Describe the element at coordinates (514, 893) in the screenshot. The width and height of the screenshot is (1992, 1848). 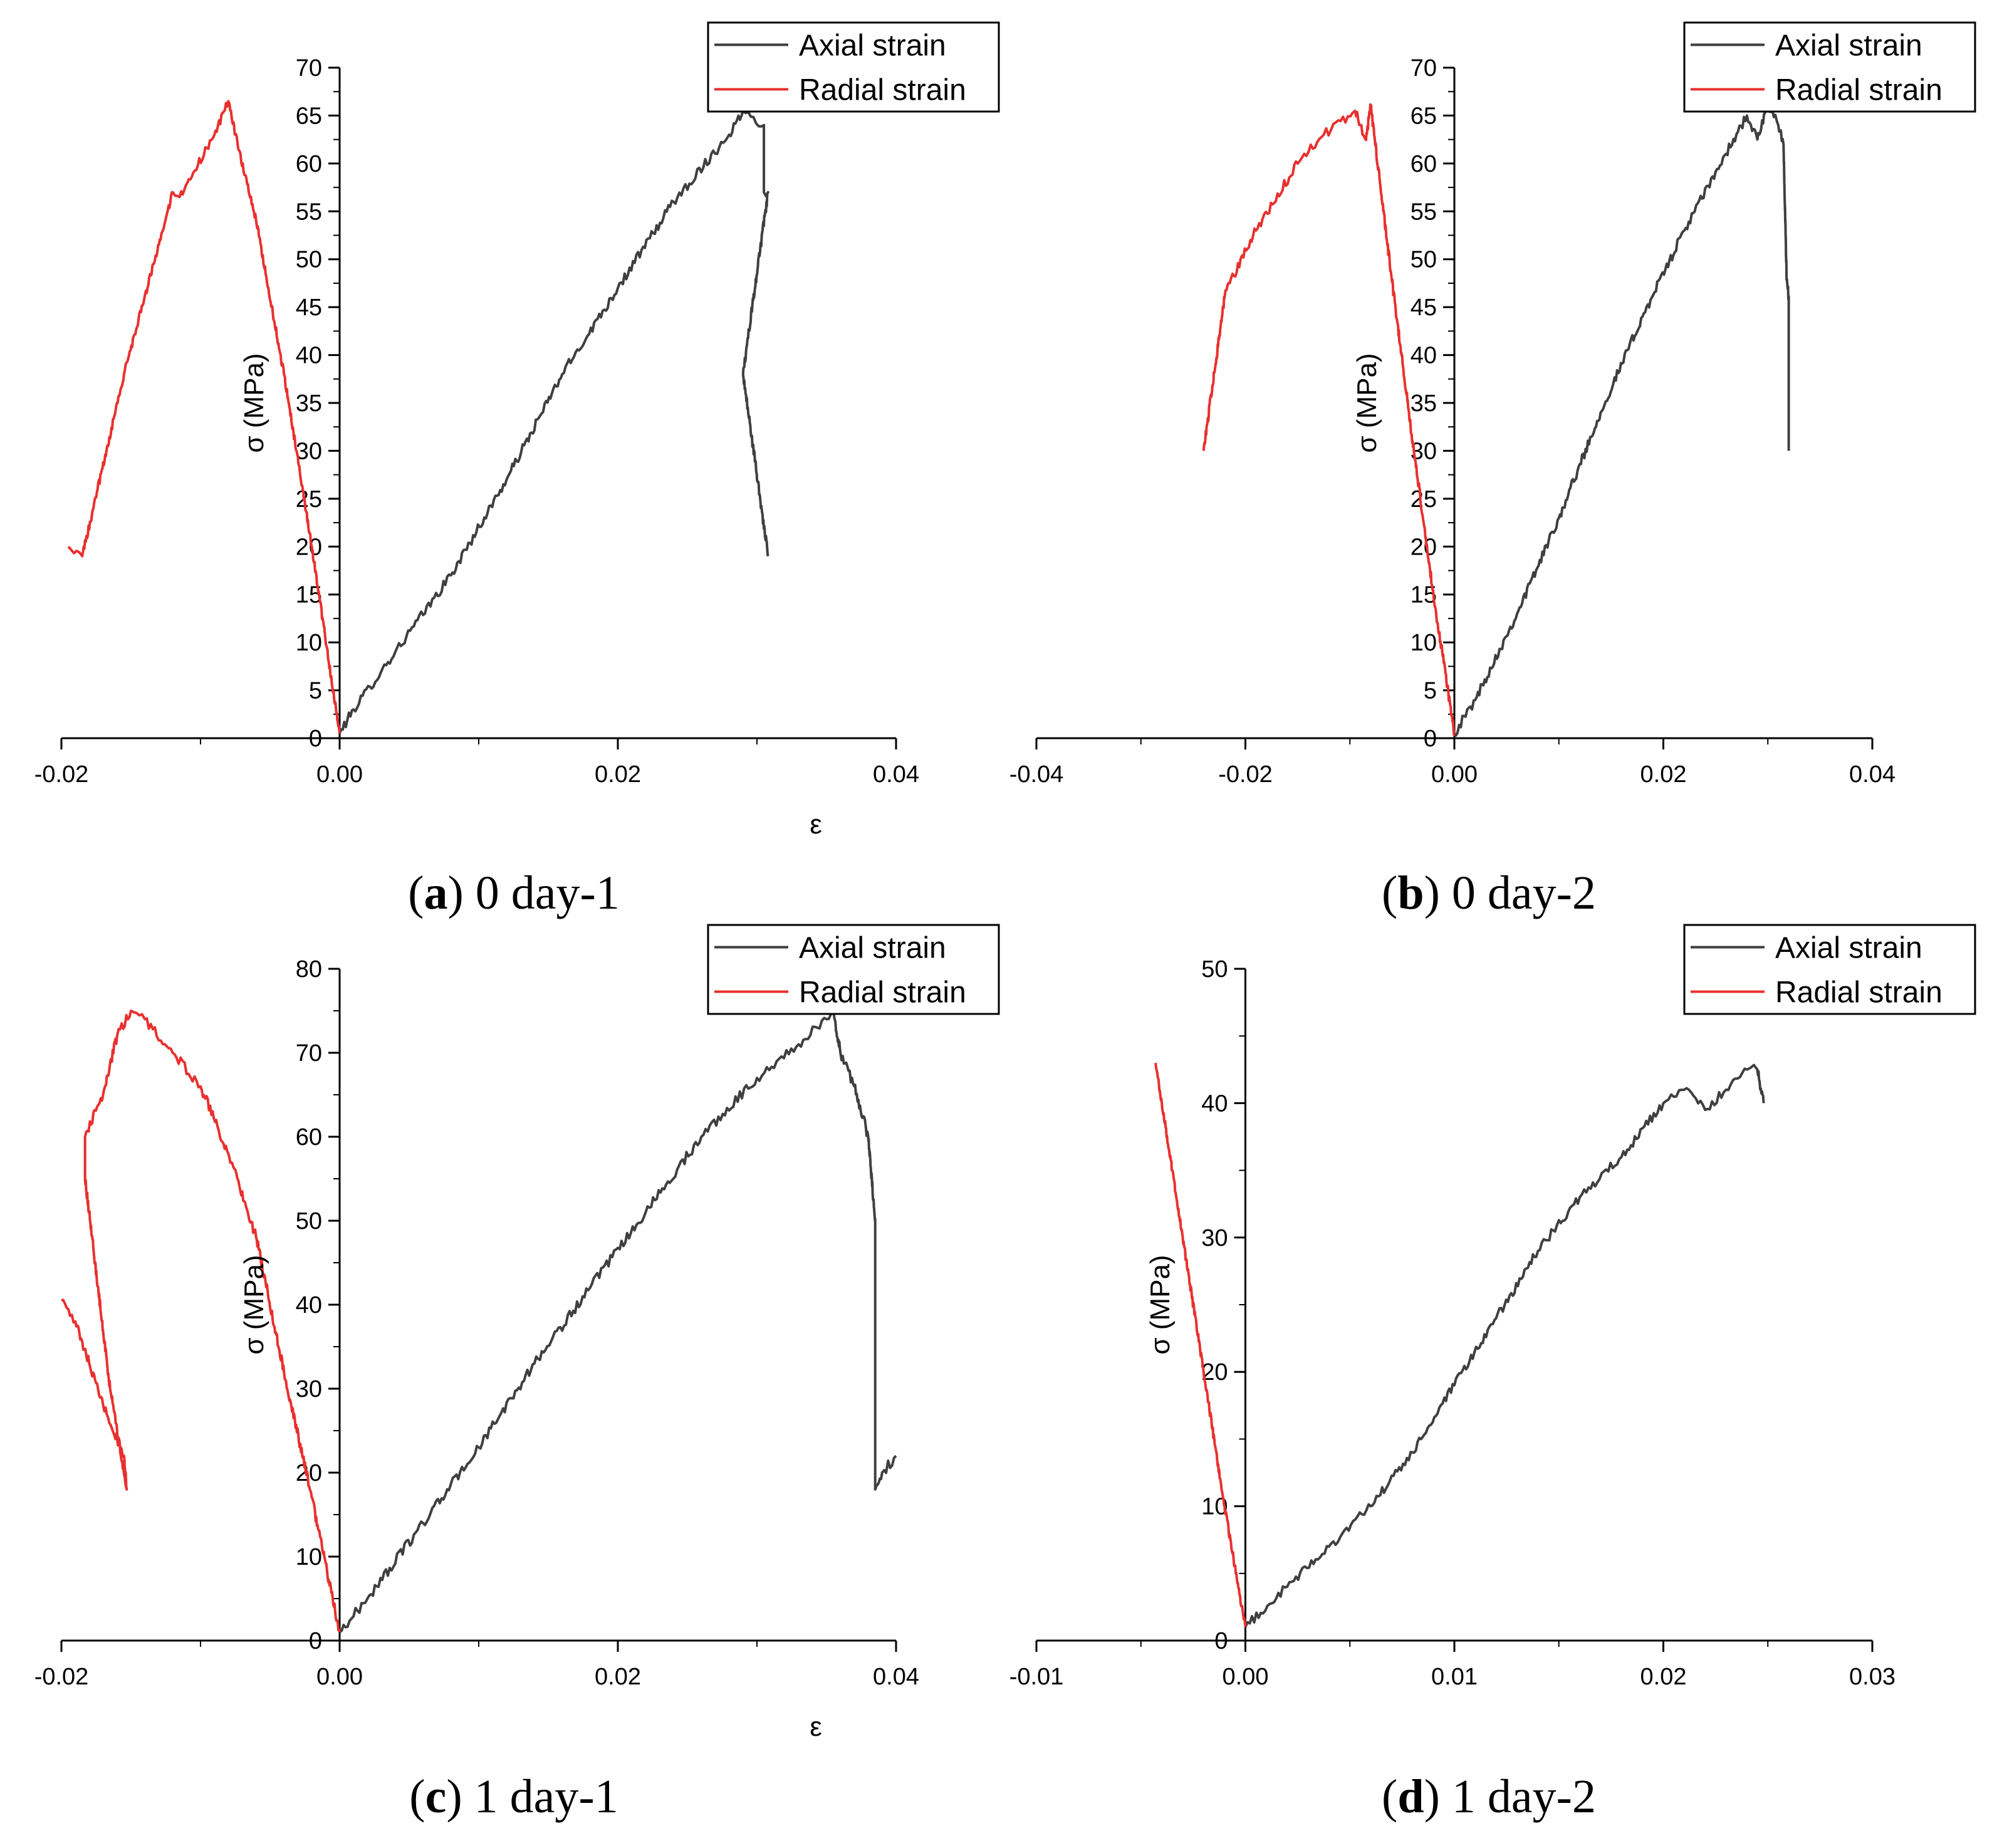
I see `panel-caption: (a) 0 day-1` at that location.